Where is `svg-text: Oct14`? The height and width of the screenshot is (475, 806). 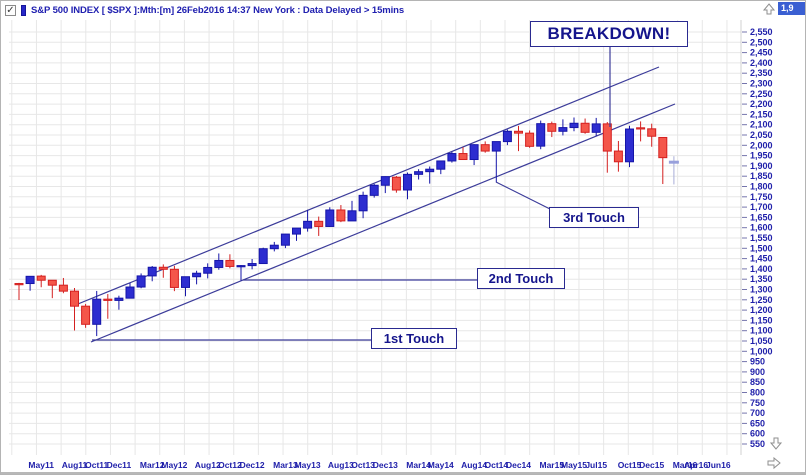
svg-text: Oct14 is located at coordinates (496, 465).